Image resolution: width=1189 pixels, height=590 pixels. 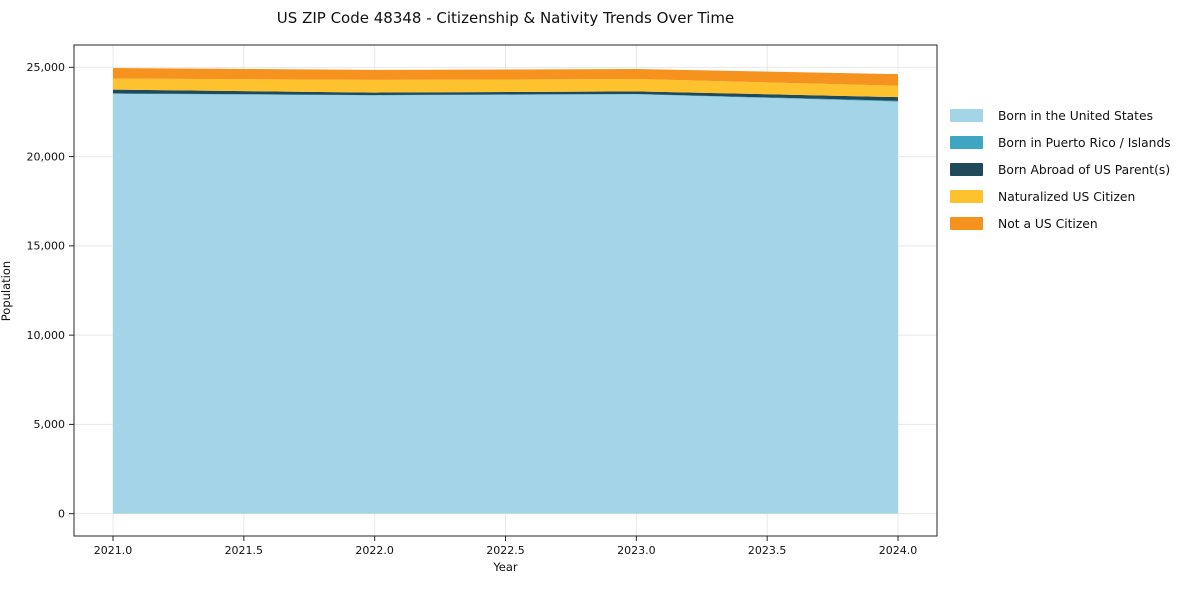 What do you see at coordinates (61, 513) in the screenshot?
I see `y-tick-label: 0` at bounding box center [61, 513].